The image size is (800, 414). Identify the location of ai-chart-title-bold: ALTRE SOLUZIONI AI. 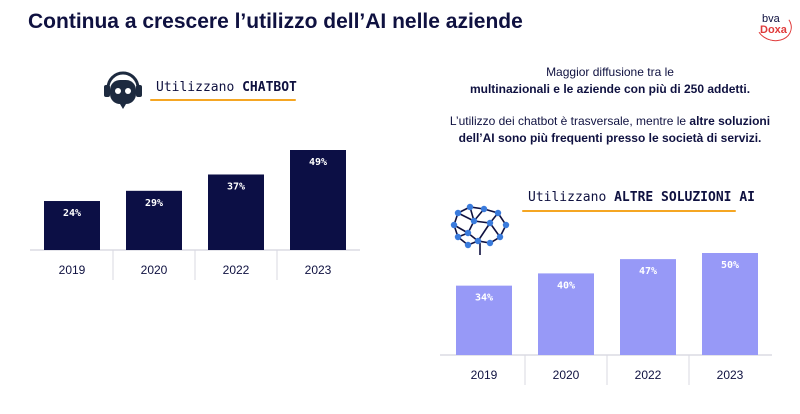
(684, 197).